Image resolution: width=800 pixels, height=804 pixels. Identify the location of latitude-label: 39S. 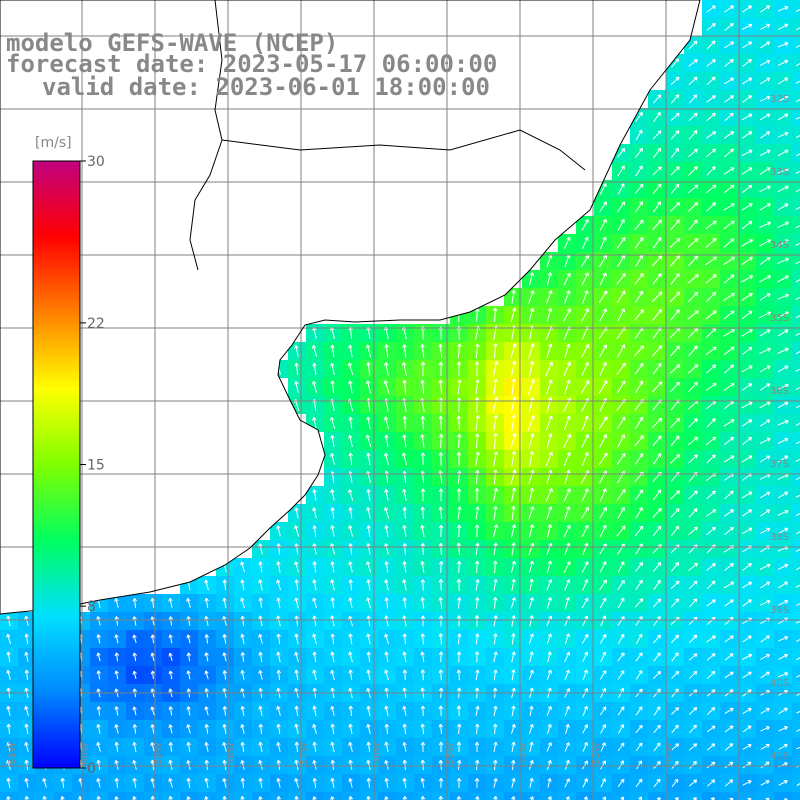
(779, 610).